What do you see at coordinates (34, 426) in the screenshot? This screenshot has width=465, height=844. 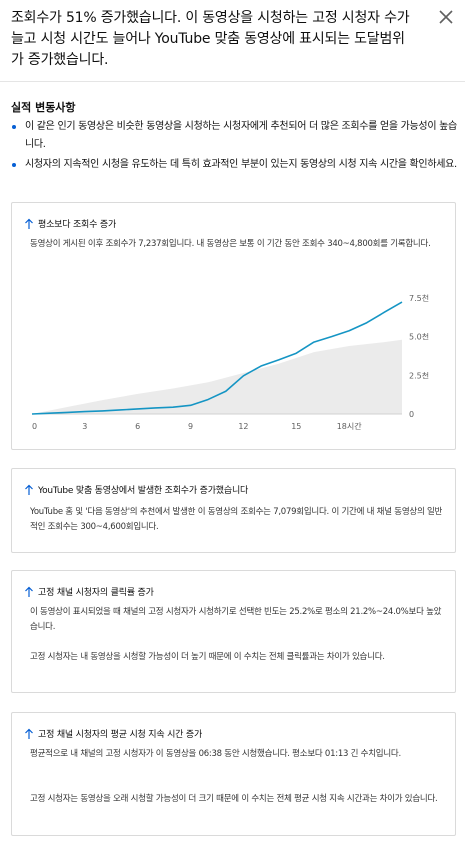 I see `x-tick-label: 0` at bounding box center [34, 426].